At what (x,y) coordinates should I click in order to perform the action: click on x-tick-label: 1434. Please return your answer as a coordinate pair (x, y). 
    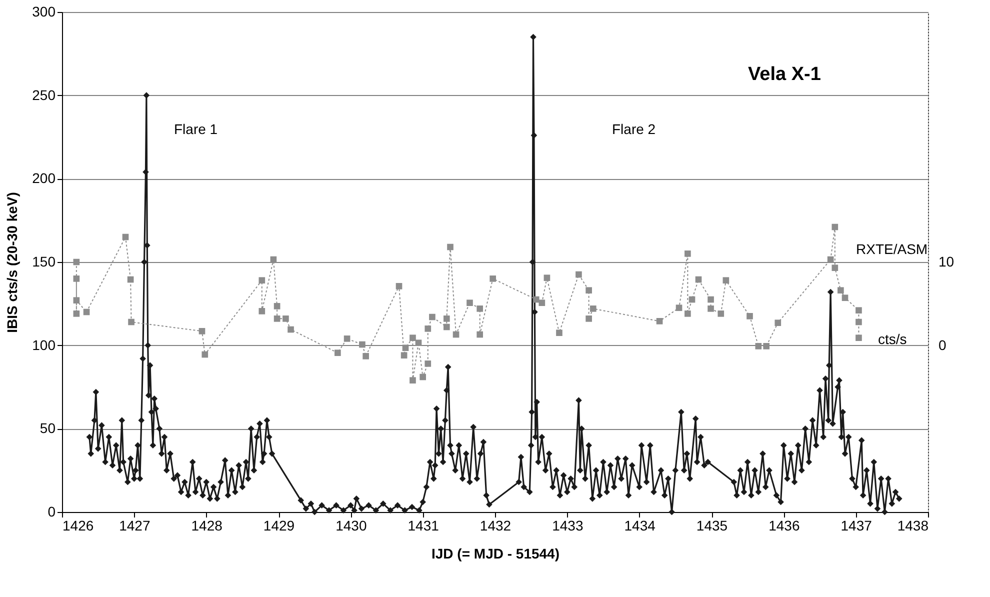
    Looking at the image, I should click on (640, 526).